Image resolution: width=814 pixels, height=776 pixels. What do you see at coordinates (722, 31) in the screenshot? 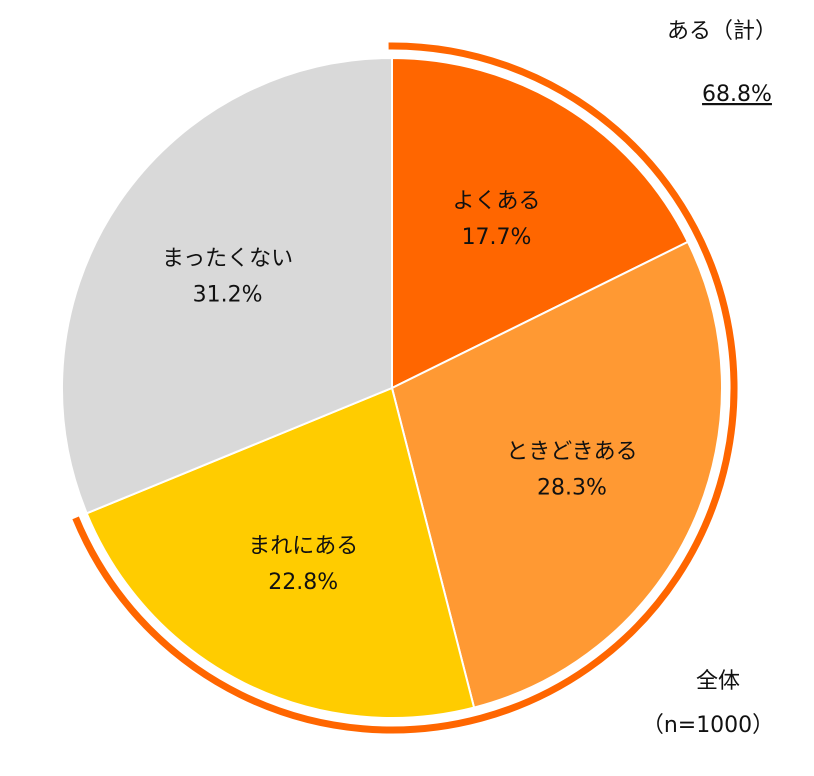
I see `group-total-label: ある（計）` at bounding box center [722, 31].